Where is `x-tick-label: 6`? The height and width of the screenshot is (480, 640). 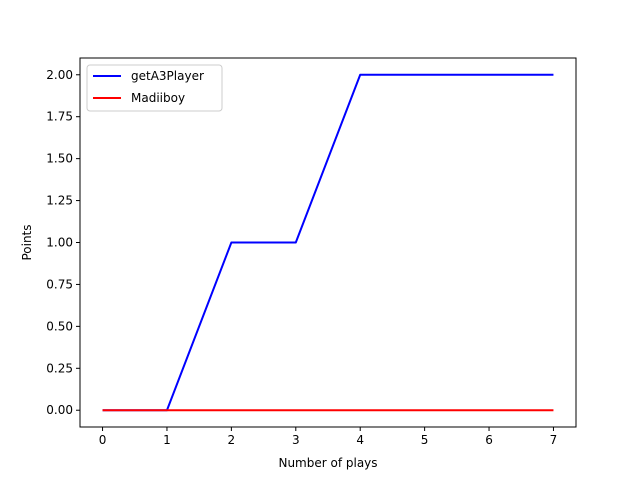 x-tick-label: 6 is located at coordinates (489, 440).